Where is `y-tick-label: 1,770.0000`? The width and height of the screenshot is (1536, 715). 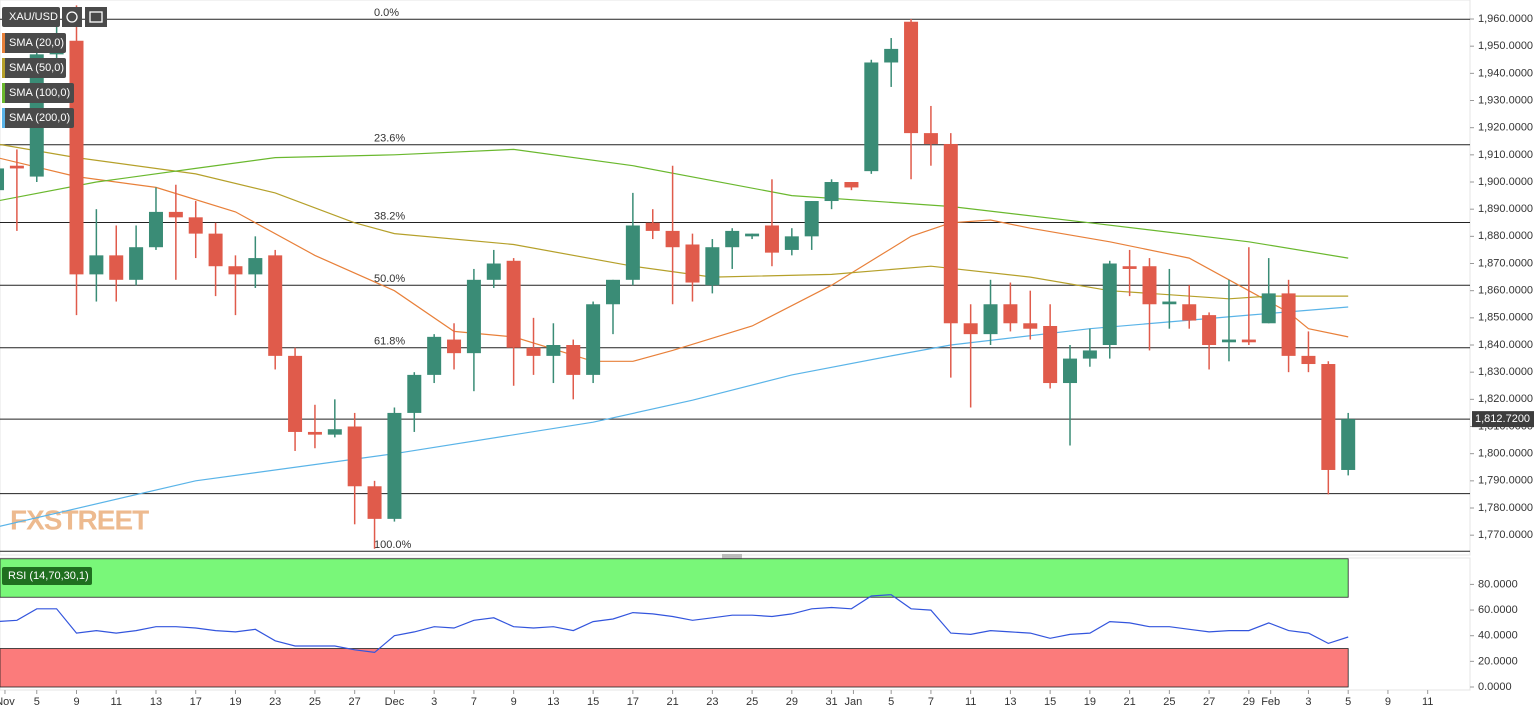
y-tick-label: 1,770.0000 is located at coordinates (1505, 535).